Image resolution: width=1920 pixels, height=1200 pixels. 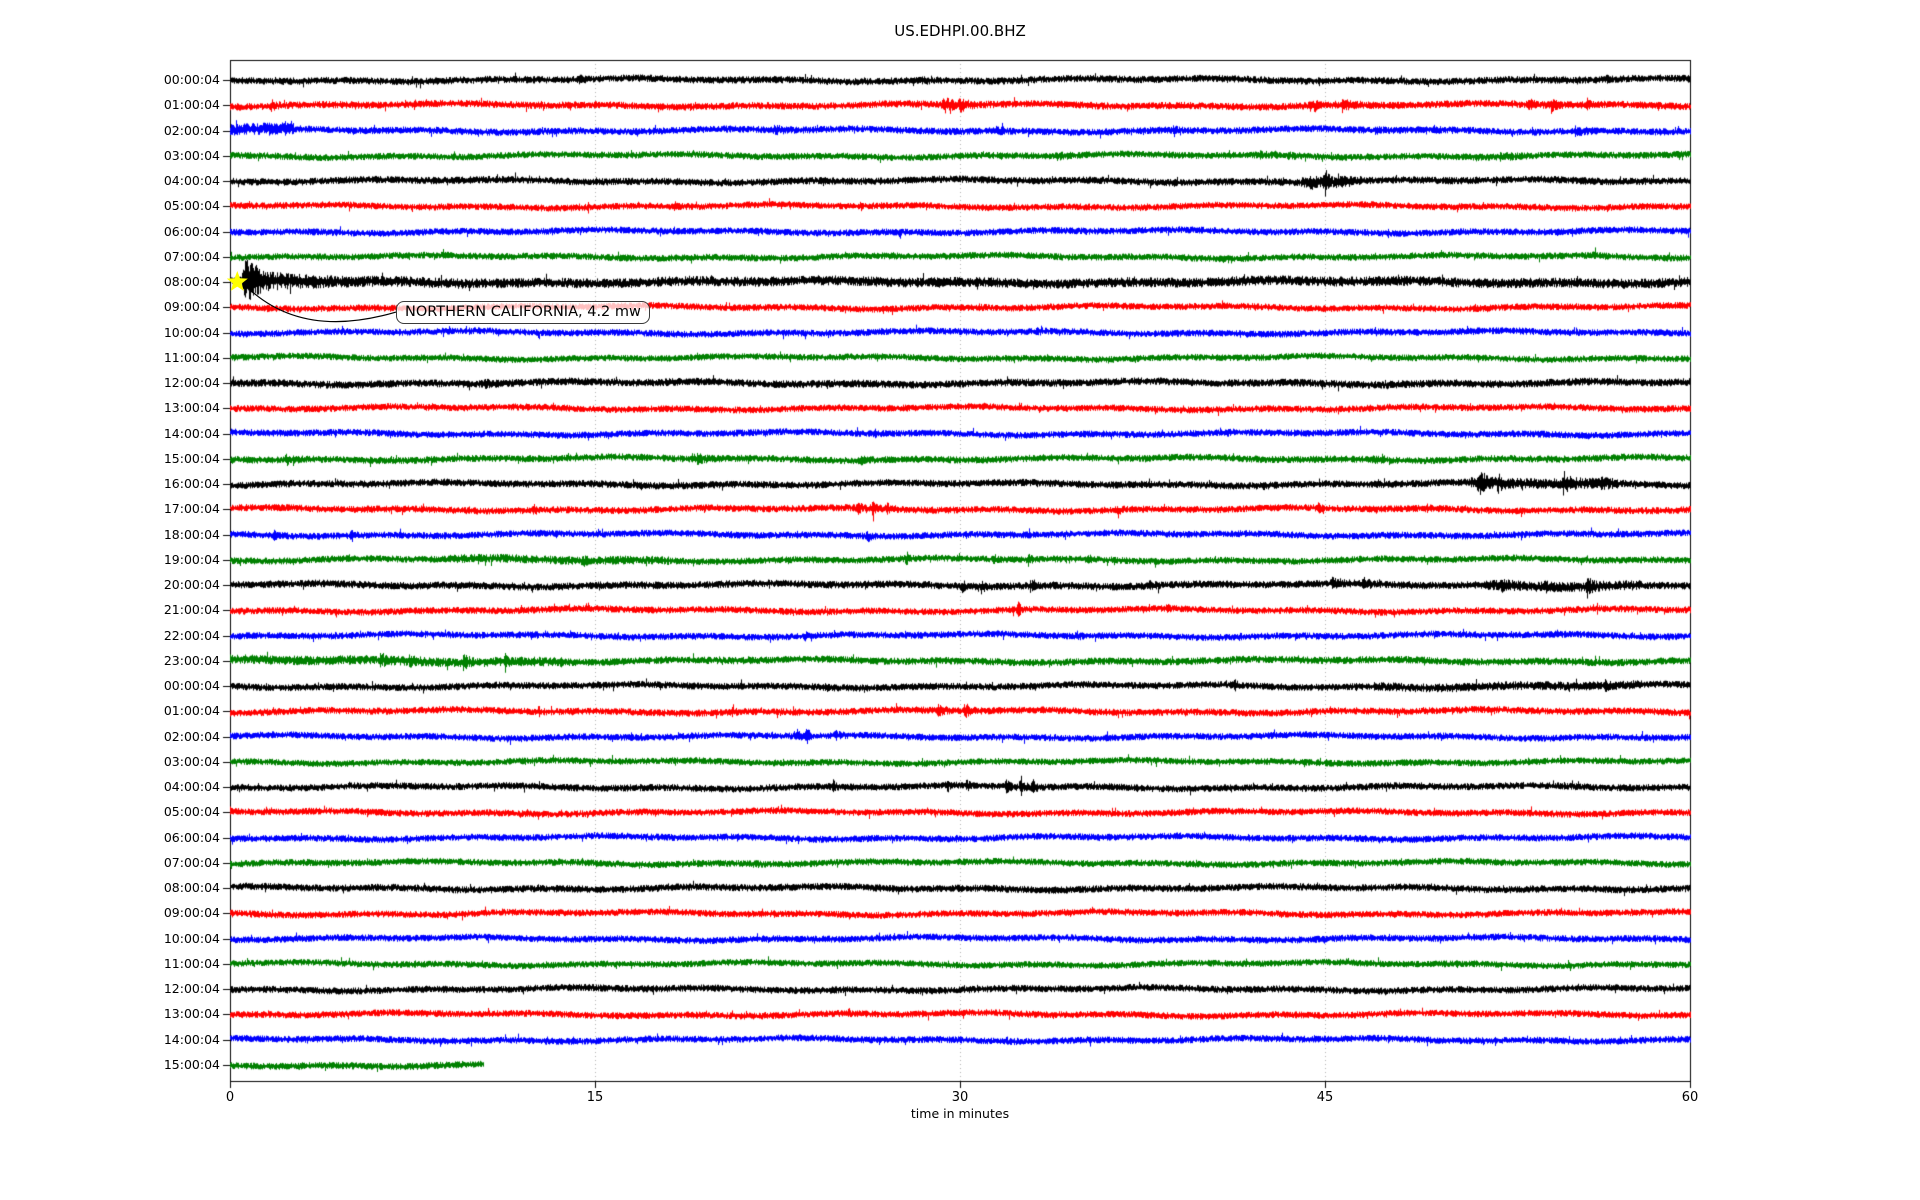 I want to click on x-tick-label: 15, so click(x=595, y=1097).